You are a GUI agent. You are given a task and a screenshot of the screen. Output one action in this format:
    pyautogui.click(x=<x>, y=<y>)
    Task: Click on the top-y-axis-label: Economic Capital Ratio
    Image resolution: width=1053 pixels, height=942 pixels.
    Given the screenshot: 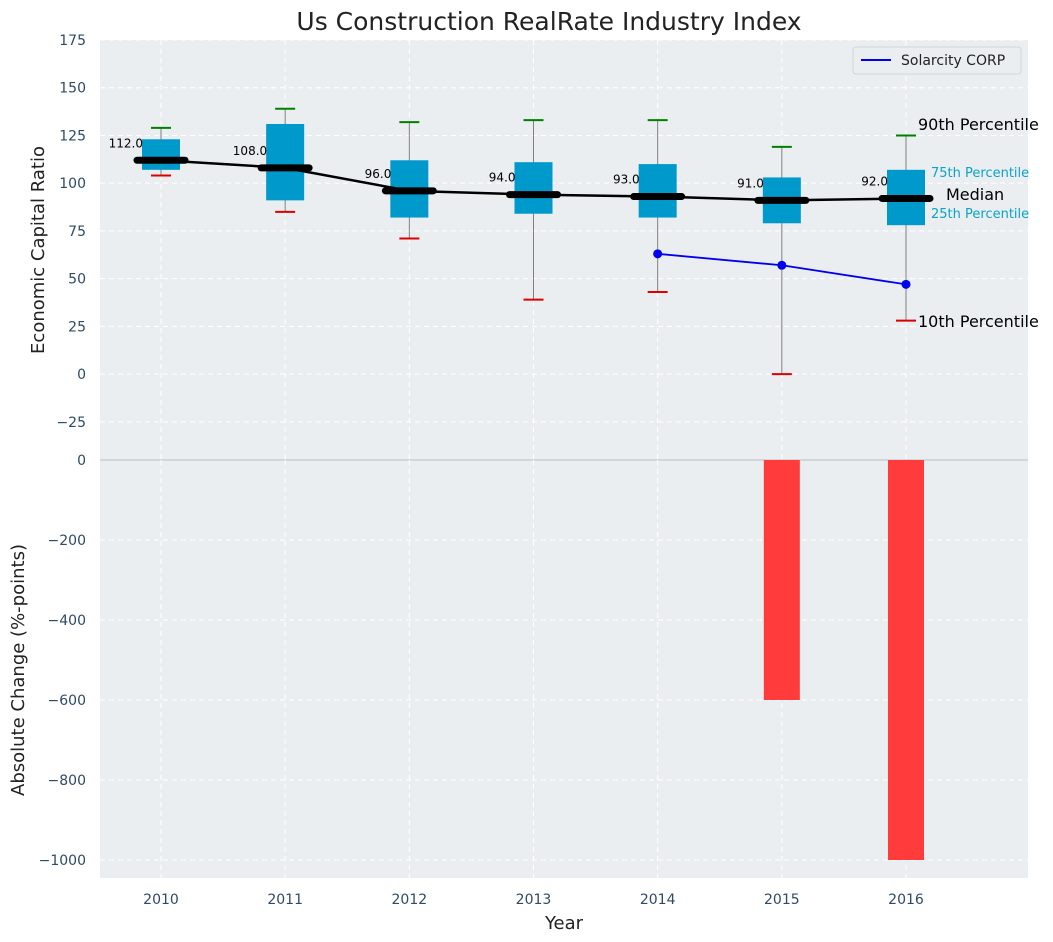 What is the action you would take?
    pyautogui.click(x=38, y=250)
    